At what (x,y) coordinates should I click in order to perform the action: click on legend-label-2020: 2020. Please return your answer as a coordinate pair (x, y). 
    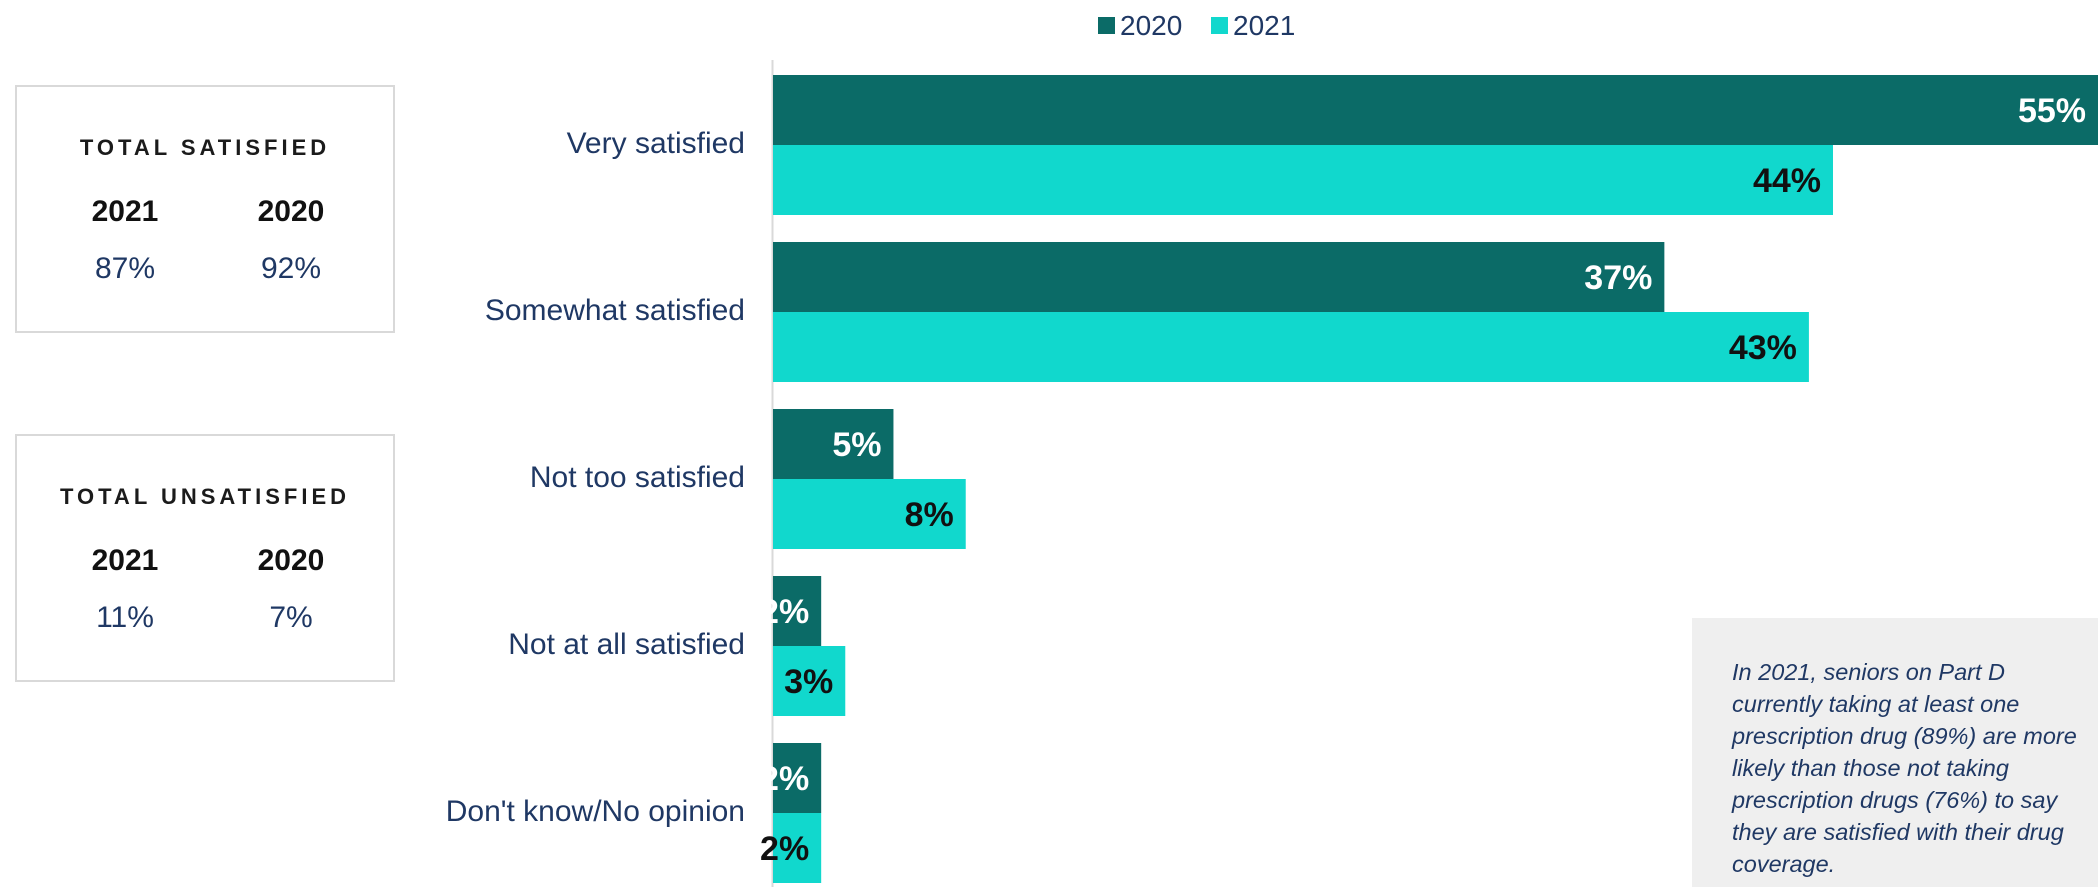
    Looking at the image, I should click on (1151, 25).